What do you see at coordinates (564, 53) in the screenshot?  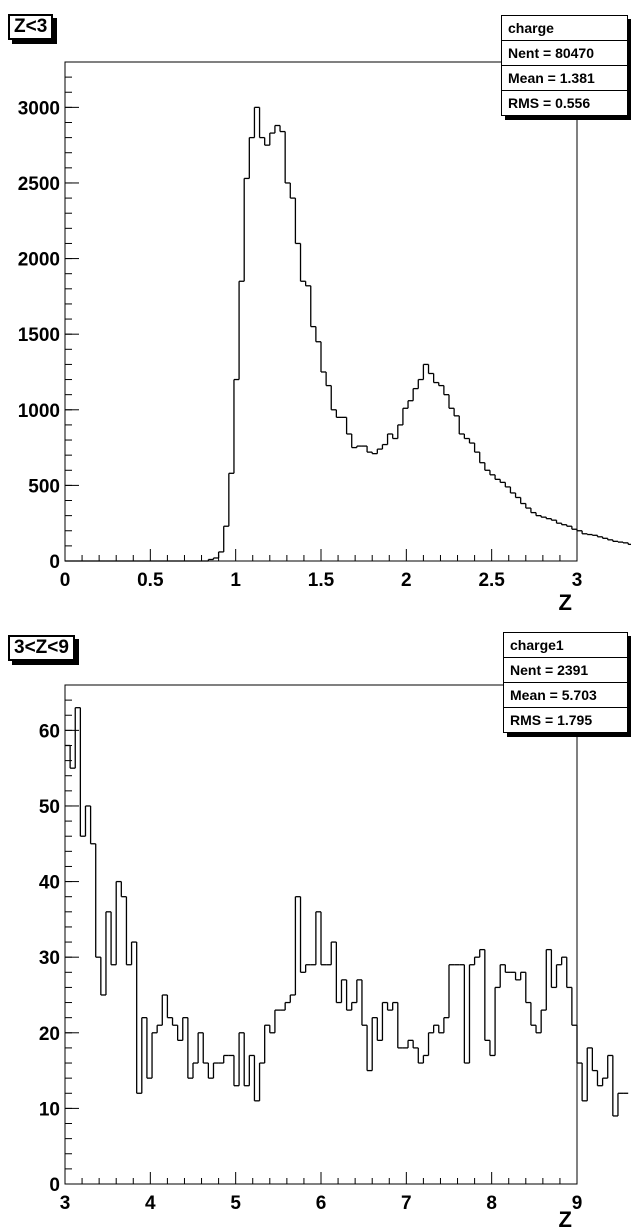 I see `stats-entries: Nent = 80470` at bounding box center [564, 53].